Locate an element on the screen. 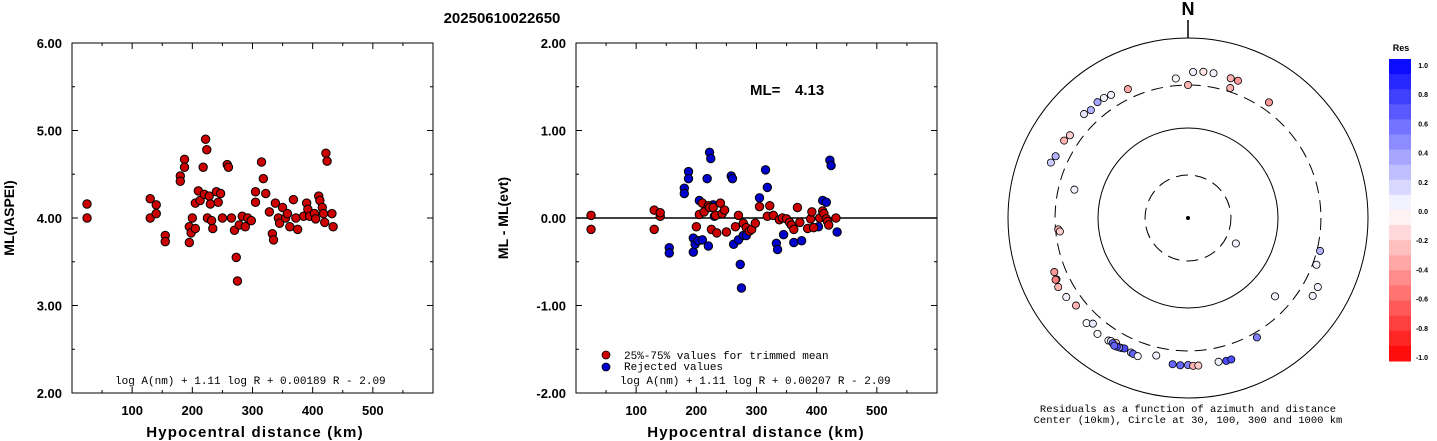  x-tick-label: 500 is located at coordinates (373, 410).